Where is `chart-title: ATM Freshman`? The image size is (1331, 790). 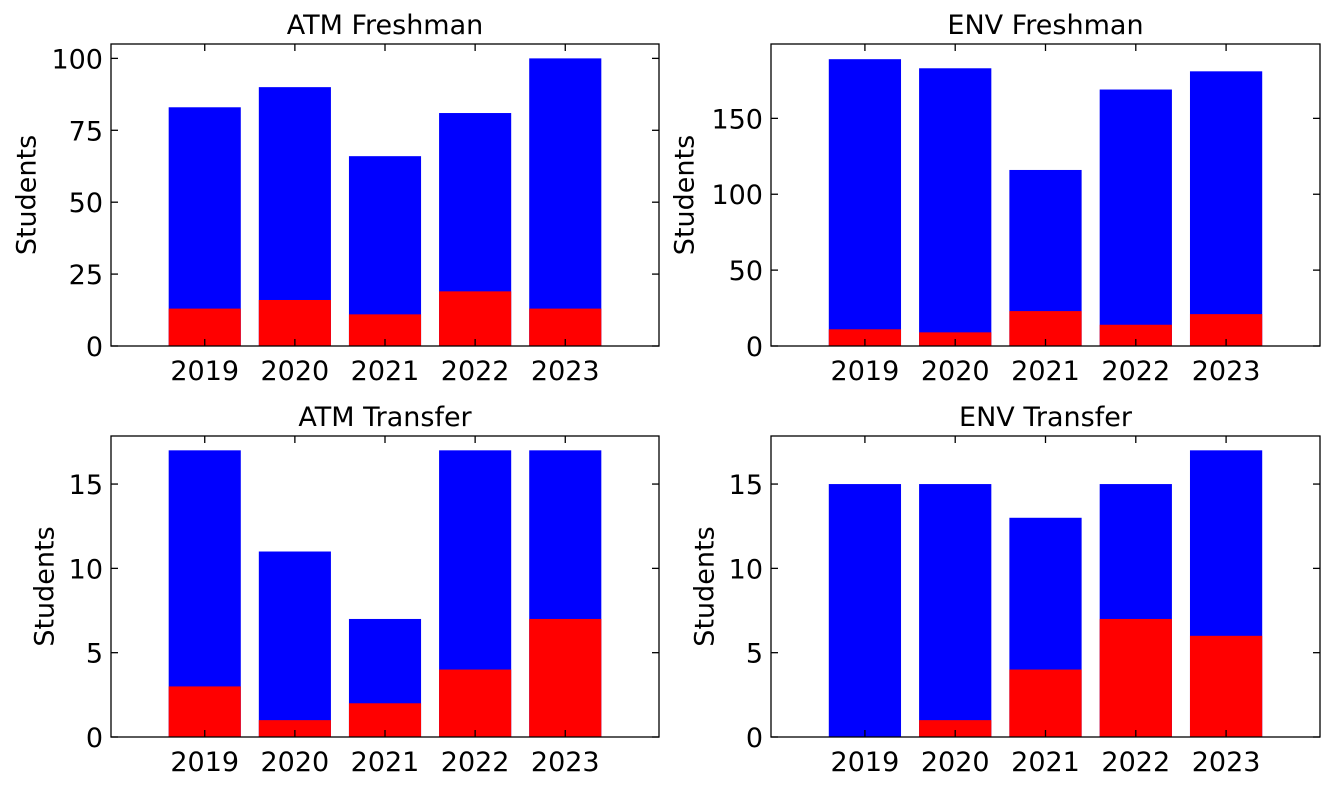
chart-title: ATM Freshman is located at coordinates (385, 25).